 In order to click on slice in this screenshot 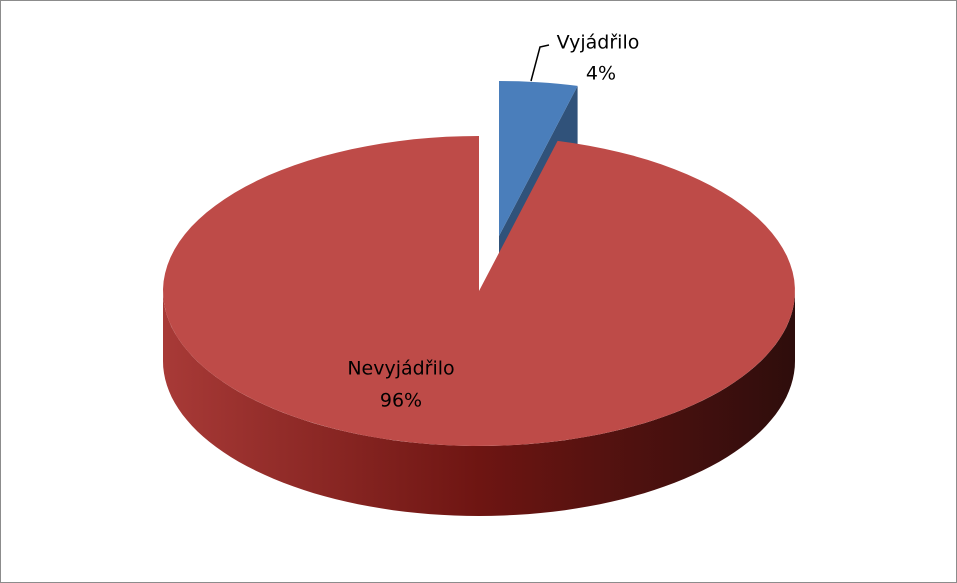, I will do `click(538, 158)`.